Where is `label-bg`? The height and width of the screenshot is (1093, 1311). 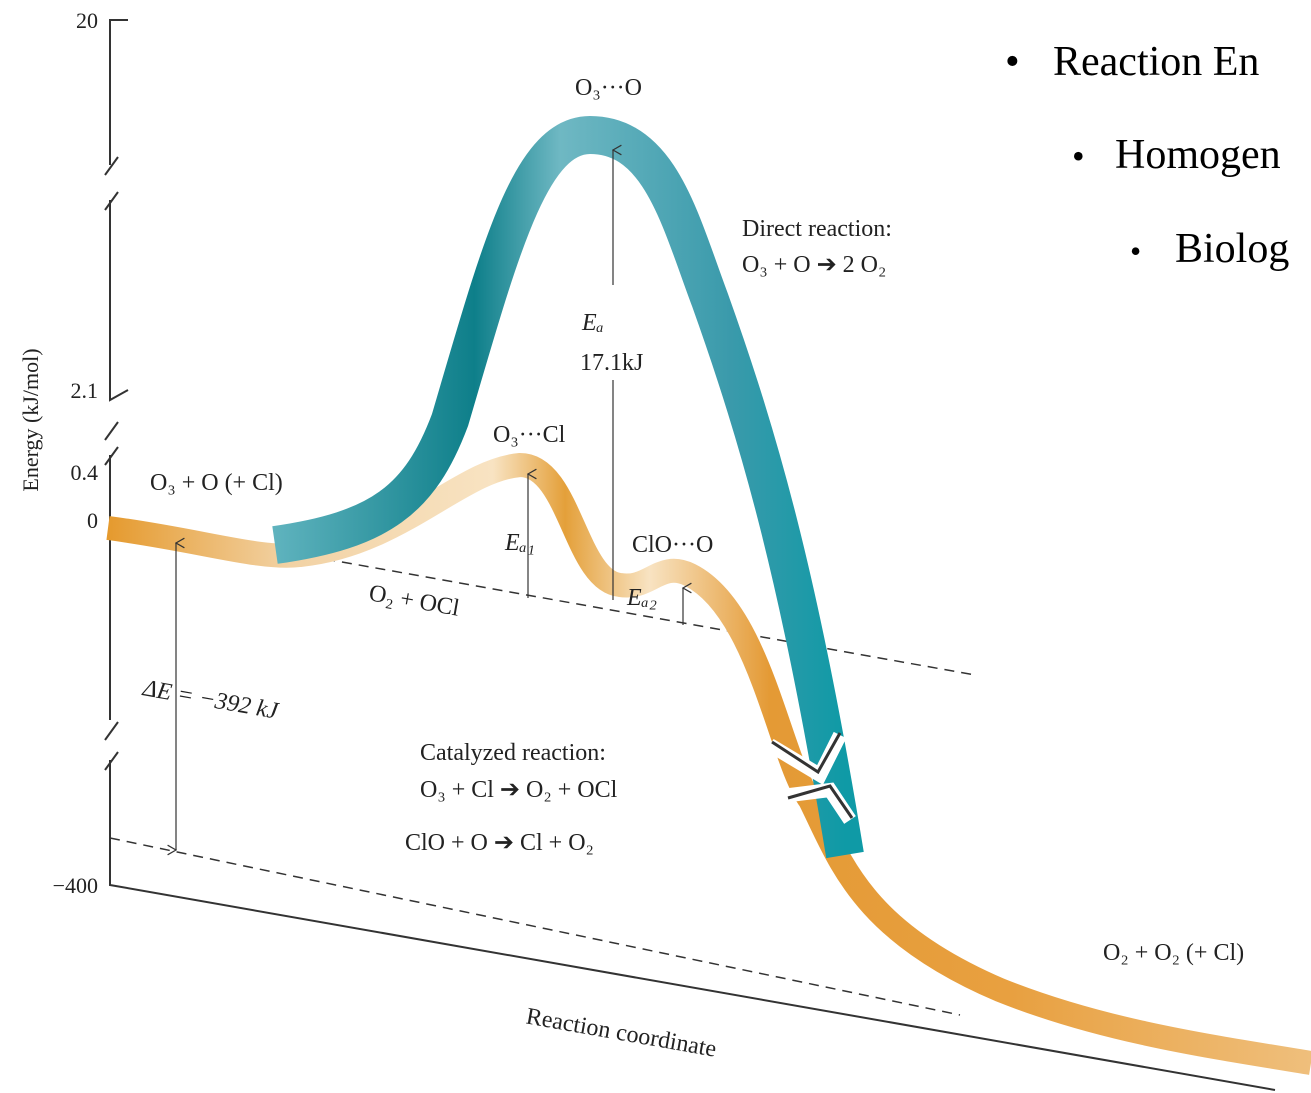 label-bg is located at coordinates (615, 332).